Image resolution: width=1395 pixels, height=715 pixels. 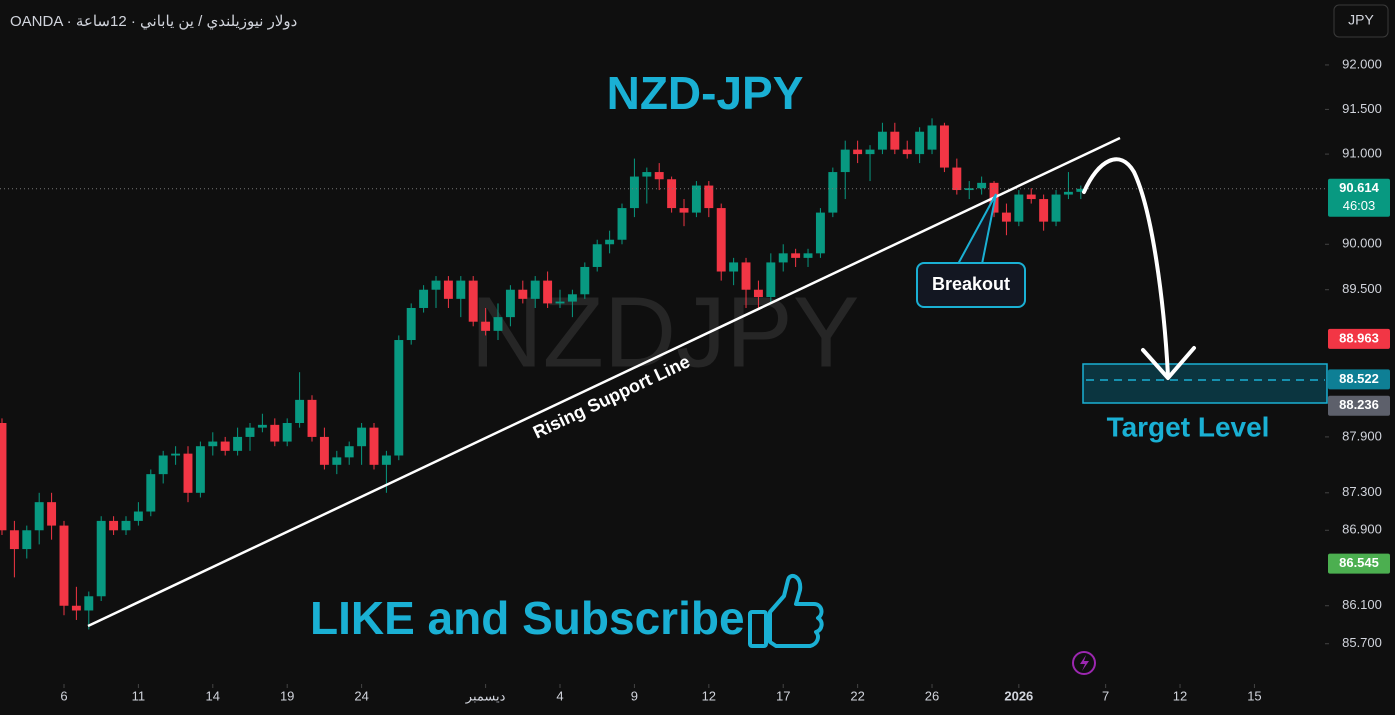 What do you see at coordinates (1254, 695) in the screenshot?
I see `x-tick-label: 15` at bounding box center [1254, 695].